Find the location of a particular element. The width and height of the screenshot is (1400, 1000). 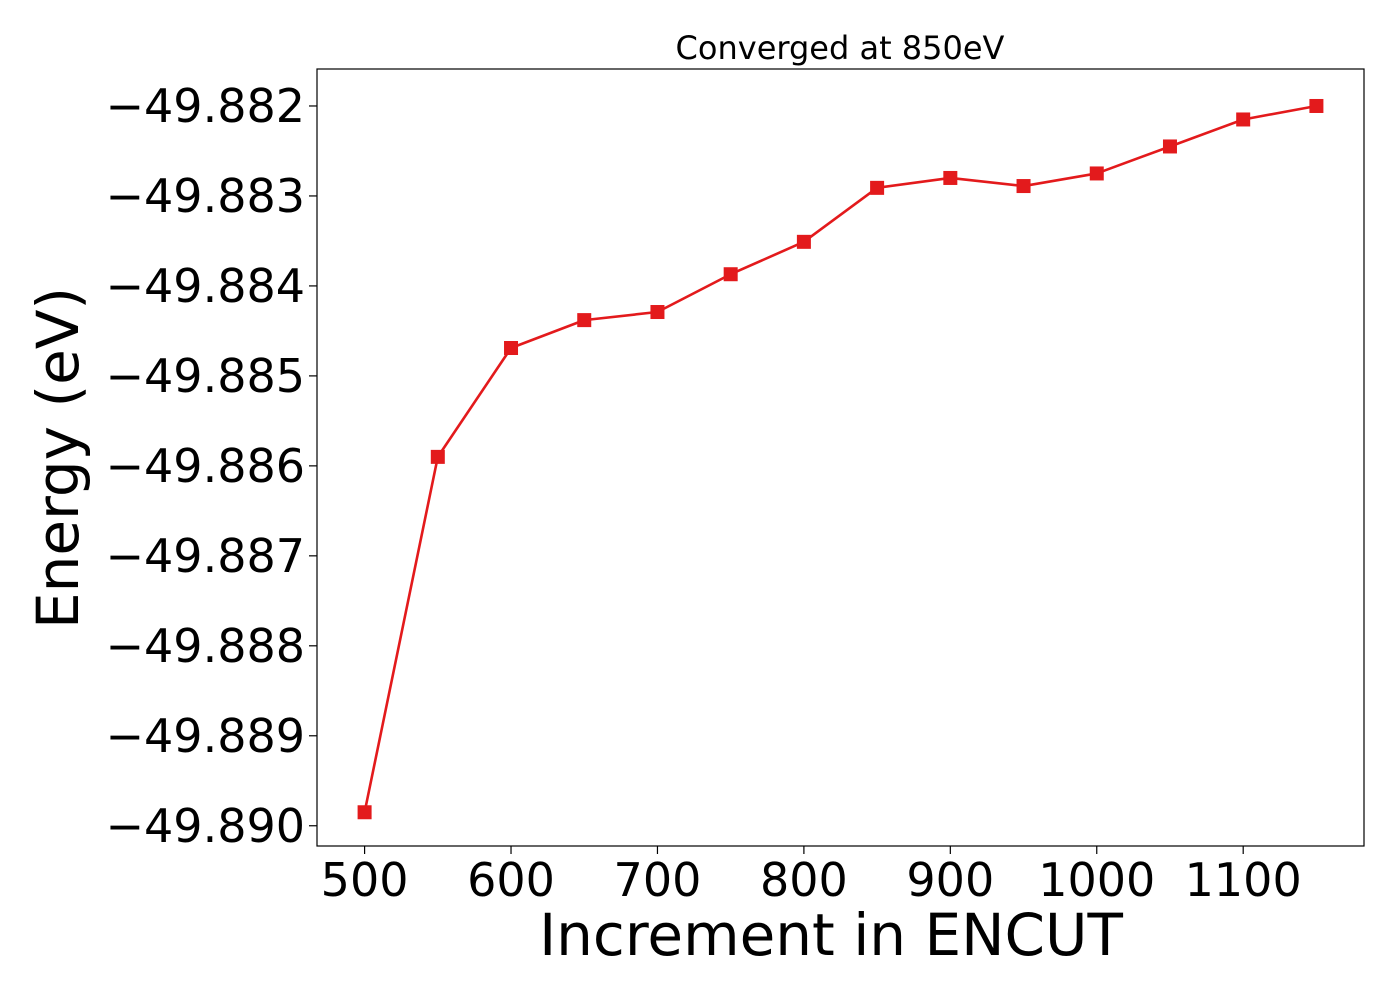

x-tick-label: 500 is located at coordinates (365, 880).